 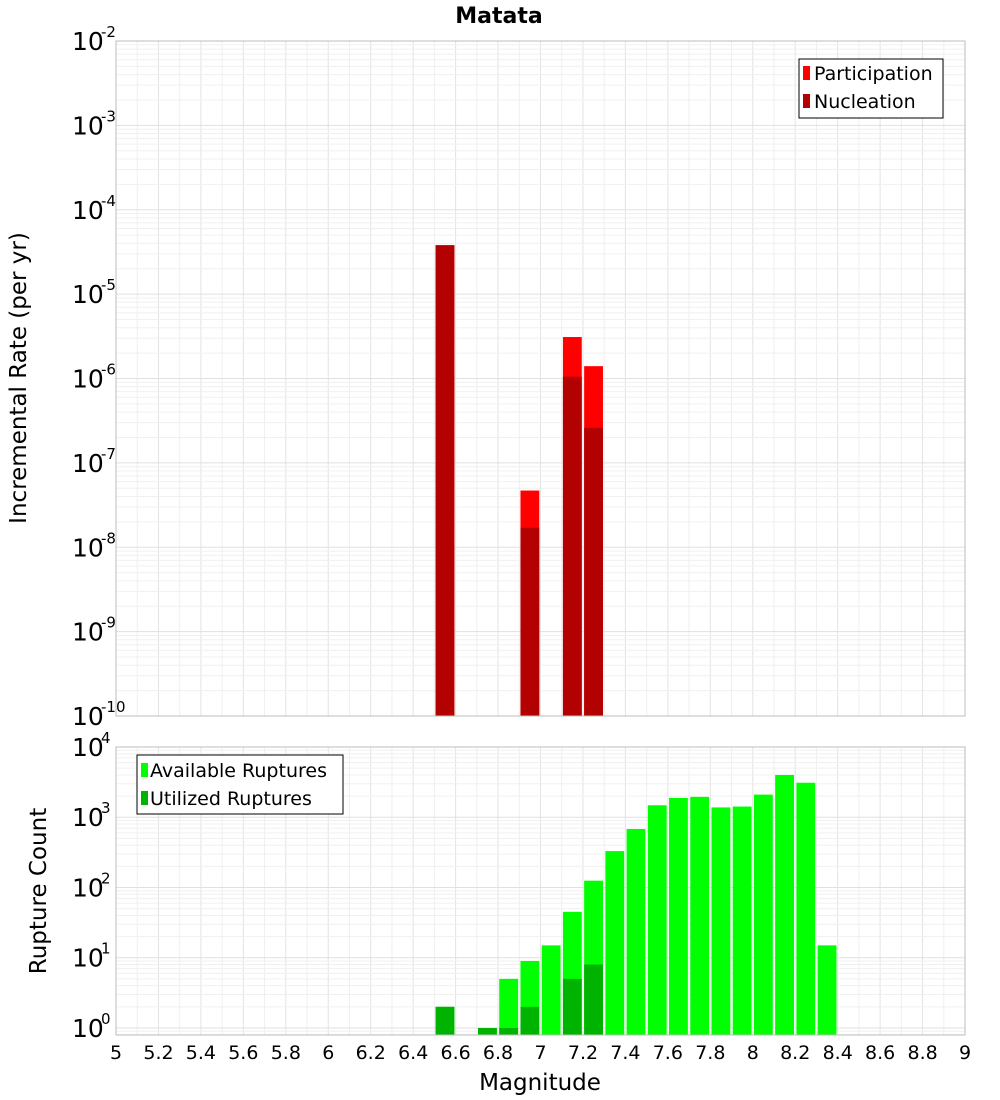 What do you see at coordinates (625, 1053) in the screenshot?
I see `x-tick-label: 7.4` at bounding box center [625, 1053].